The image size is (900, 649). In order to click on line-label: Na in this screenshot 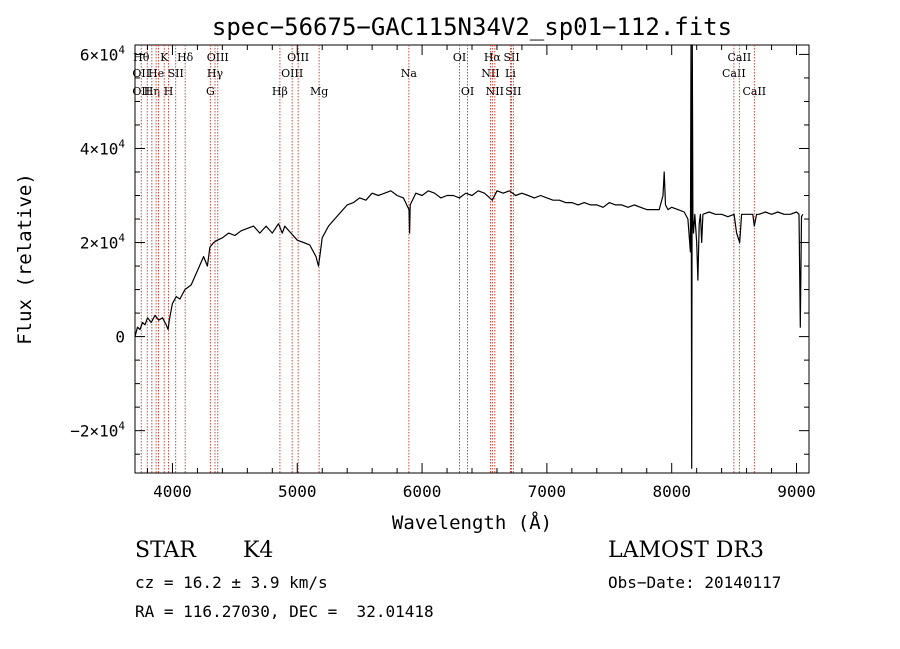, I will do `click(409, 73)`.